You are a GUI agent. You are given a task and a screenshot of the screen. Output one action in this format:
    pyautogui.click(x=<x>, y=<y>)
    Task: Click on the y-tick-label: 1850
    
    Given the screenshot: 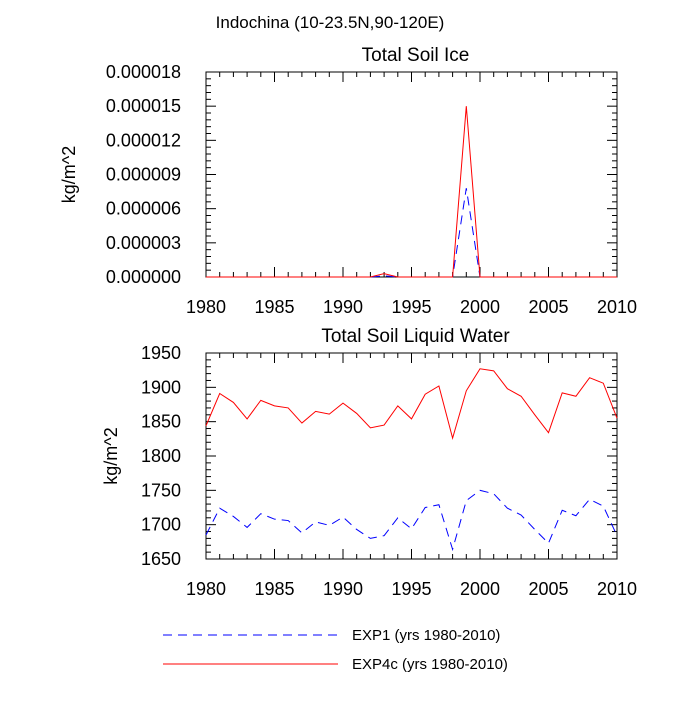 What is the action you would take?
    pyautogui.click(x=161, y=422)
    